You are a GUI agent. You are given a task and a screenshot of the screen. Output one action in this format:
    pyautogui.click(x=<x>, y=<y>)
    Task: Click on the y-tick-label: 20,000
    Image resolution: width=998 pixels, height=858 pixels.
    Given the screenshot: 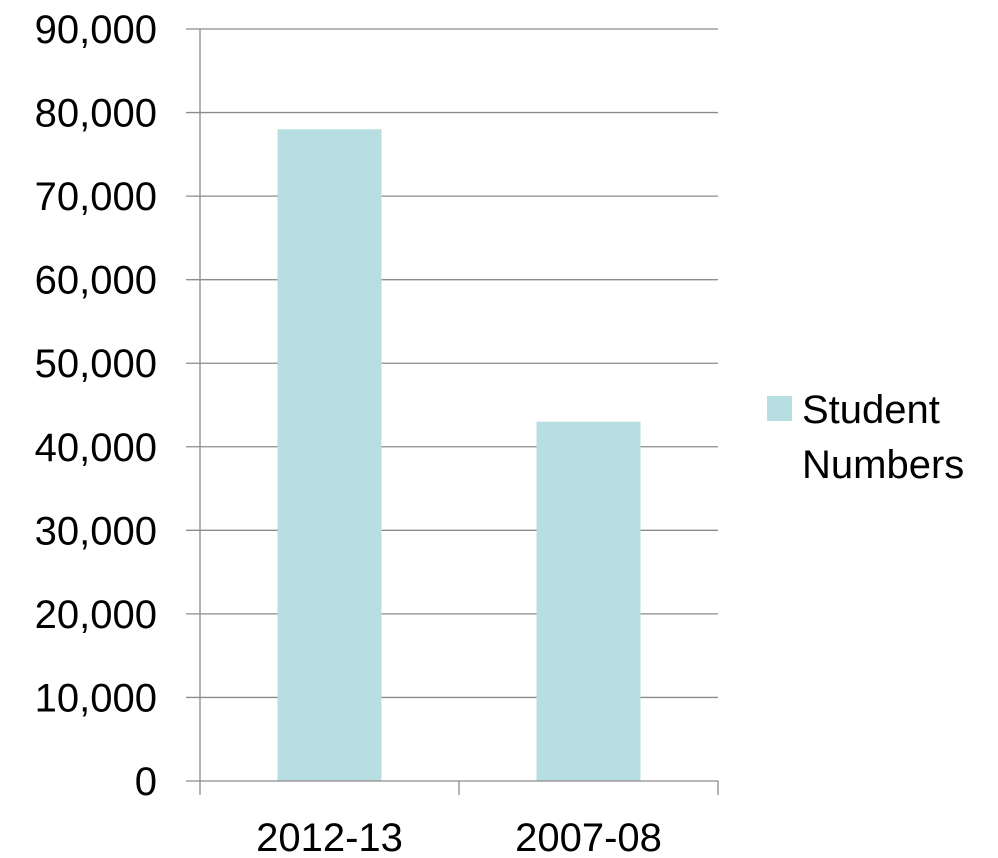 What is the action you would take?
    pyautogui.click(x=96, y=615)
    